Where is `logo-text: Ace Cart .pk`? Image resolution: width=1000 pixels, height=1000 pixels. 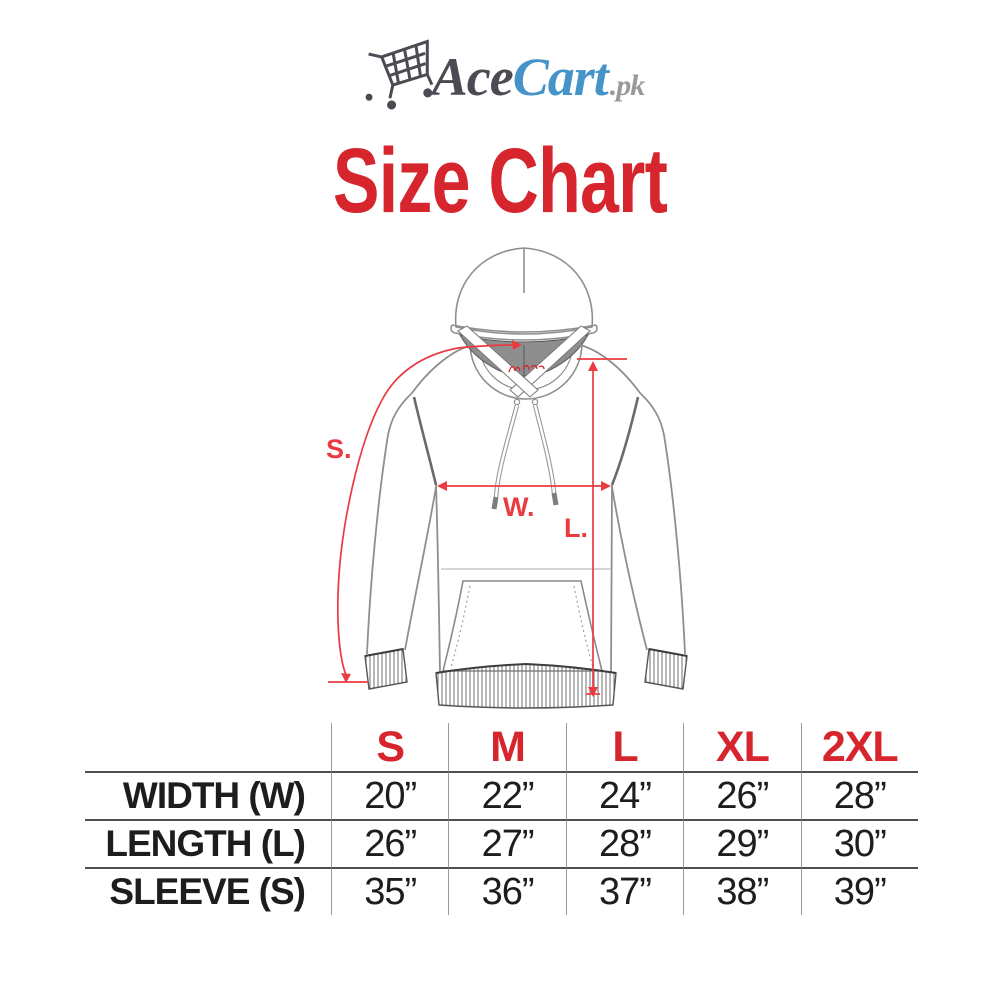 logo-text: Ace Cart .pk is located at coordinates (538, 77).